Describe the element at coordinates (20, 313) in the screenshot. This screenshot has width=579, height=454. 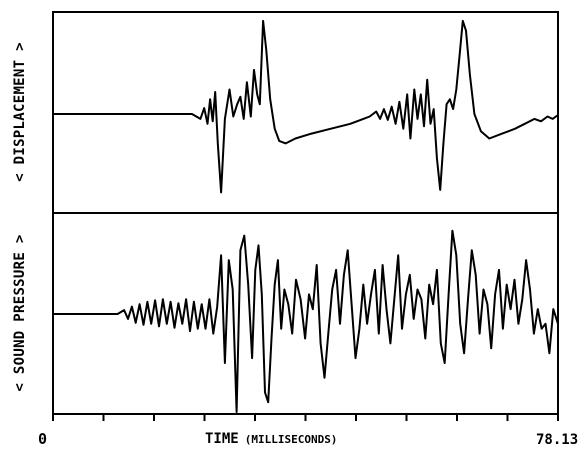
I see `sound-pressure-axis-label: < SOUND PRESSURE >` at that location.